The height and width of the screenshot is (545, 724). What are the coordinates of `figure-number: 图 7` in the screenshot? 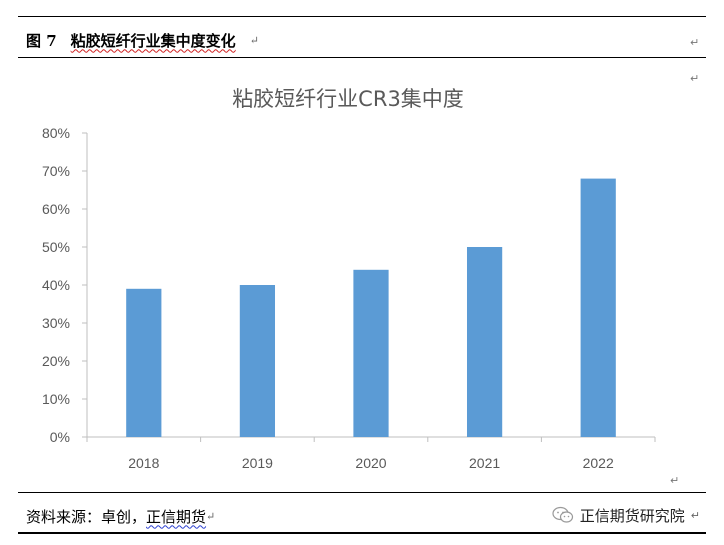 It's located at (41, 40).